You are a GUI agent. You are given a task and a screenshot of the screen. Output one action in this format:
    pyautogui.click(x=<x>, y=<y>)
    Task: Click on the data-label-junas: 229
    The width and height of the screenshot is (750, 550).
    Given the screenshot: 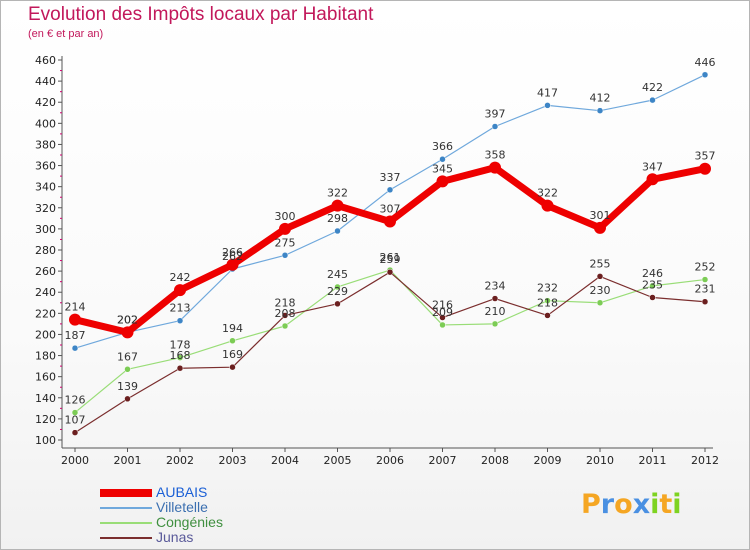 What is the action you would take?
    pyautogui.click(x=337, y=291)
    